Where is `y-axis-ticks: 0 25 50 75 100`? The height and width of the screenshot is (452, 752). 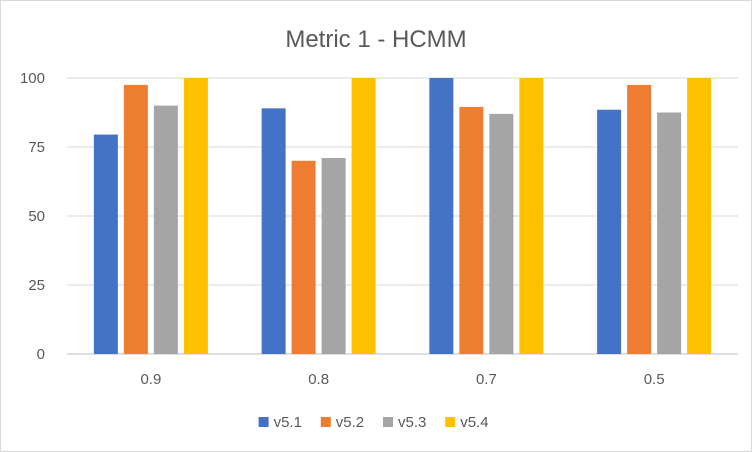
y-axis-ticks: 0 25 50 75 100 is located at coordinates (32, 216).